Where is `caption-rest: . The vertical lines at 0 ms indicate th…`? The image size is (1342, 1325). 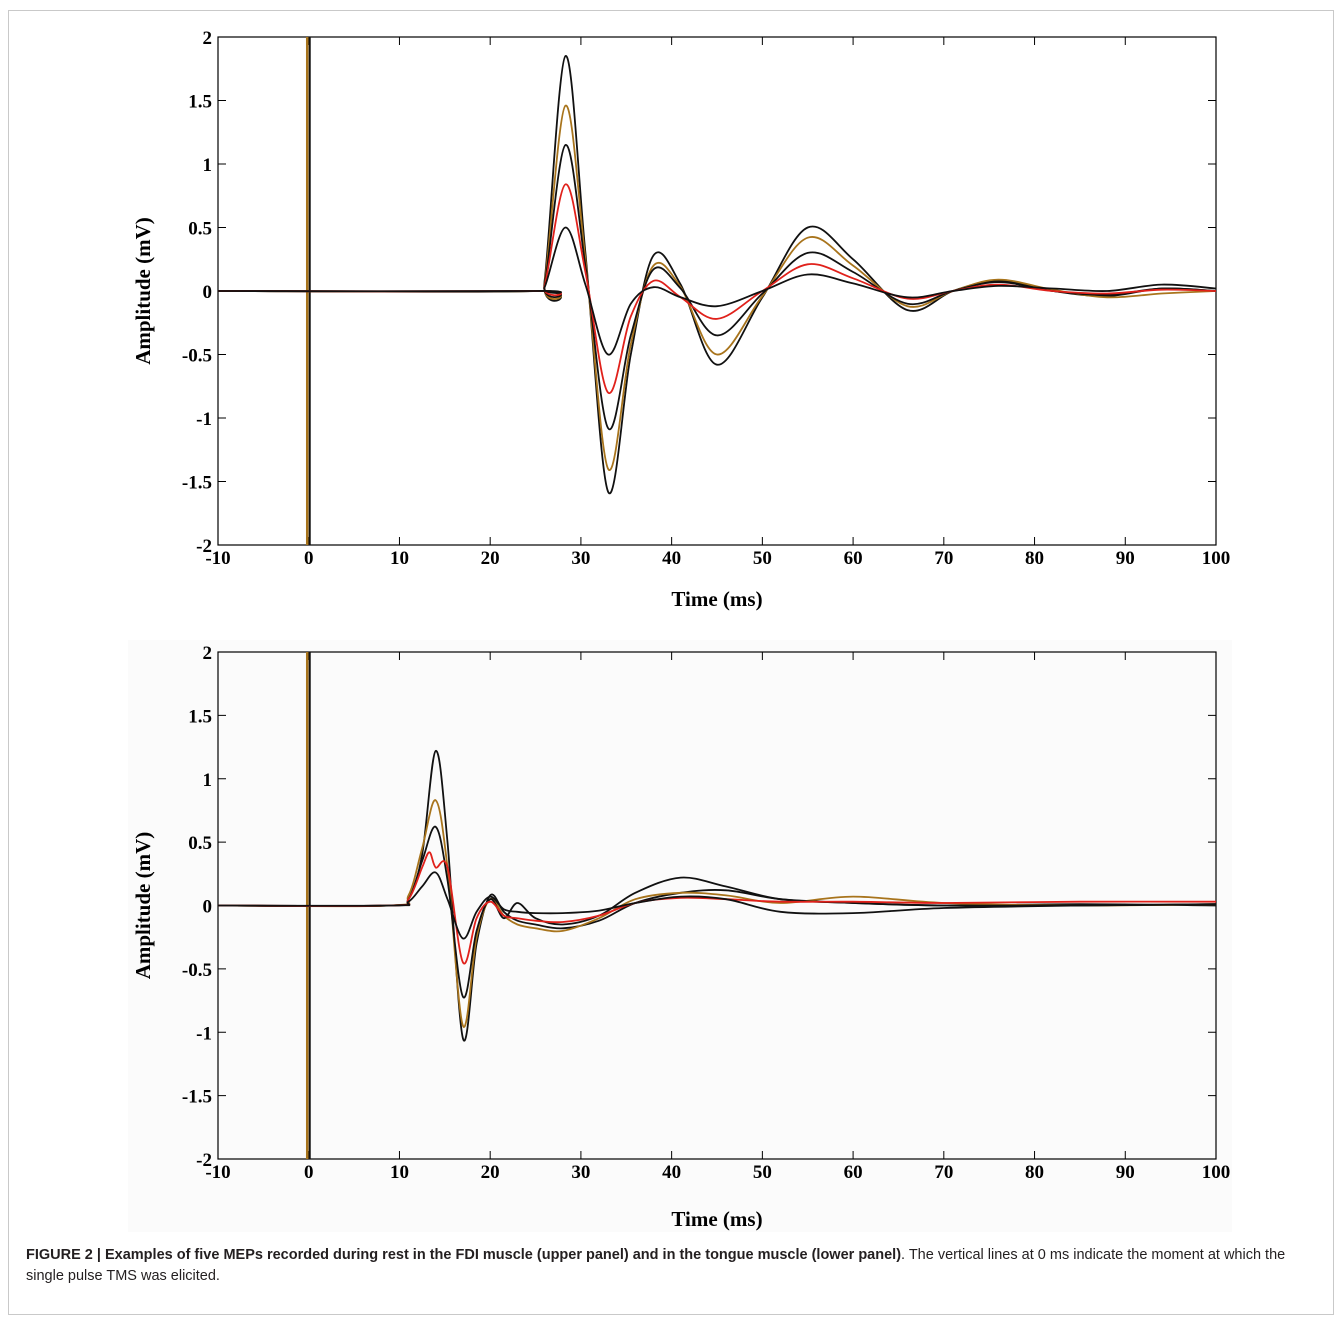
caption-rest: . The vertical lines at 0 ms indicate th… is located at coordinates (656, 1265).